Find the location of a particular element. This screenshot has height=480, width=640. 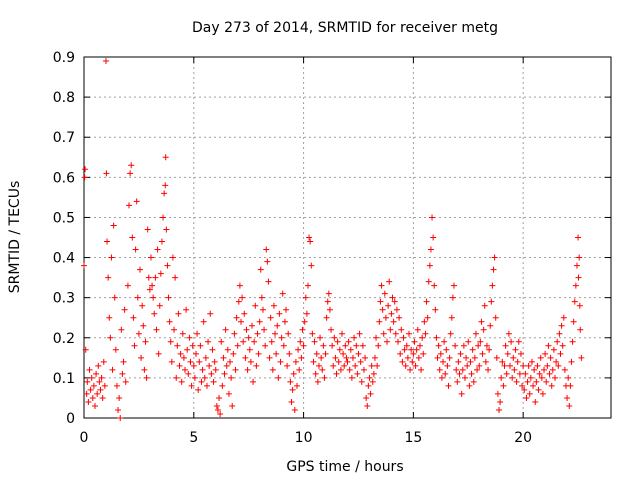

x-tick-label: 20 is located at coordinates (523, 438).